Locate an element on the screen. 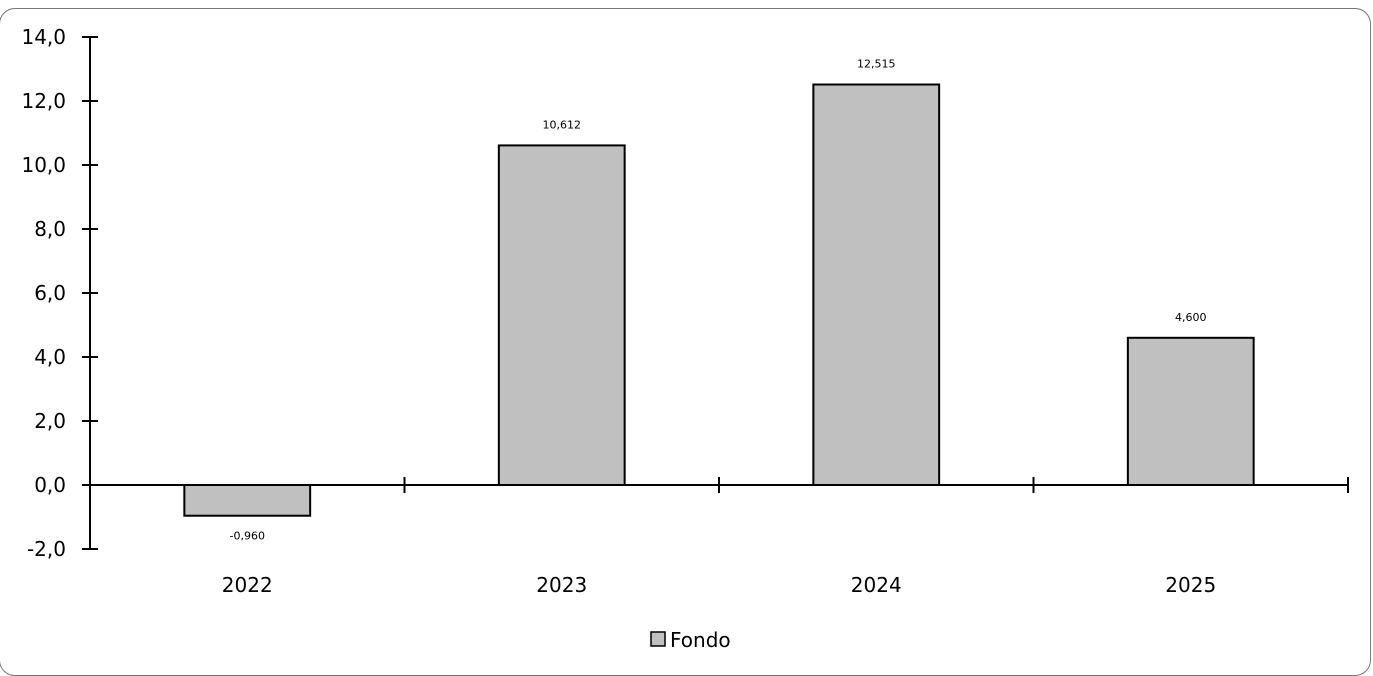 The image size is (1373, 676). y-tick-label: 6,0 is located at coordinates (50, 293).